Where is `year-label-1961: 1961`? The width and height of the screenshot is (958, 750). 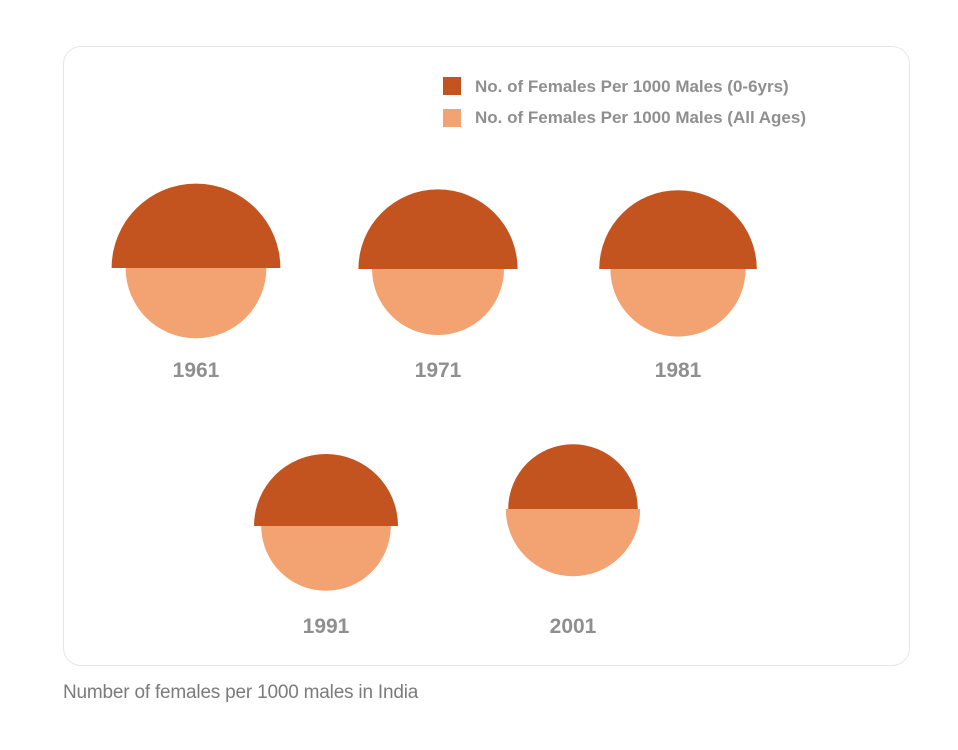 year-label-1961: 1961 is located at coordinates (196, 370).